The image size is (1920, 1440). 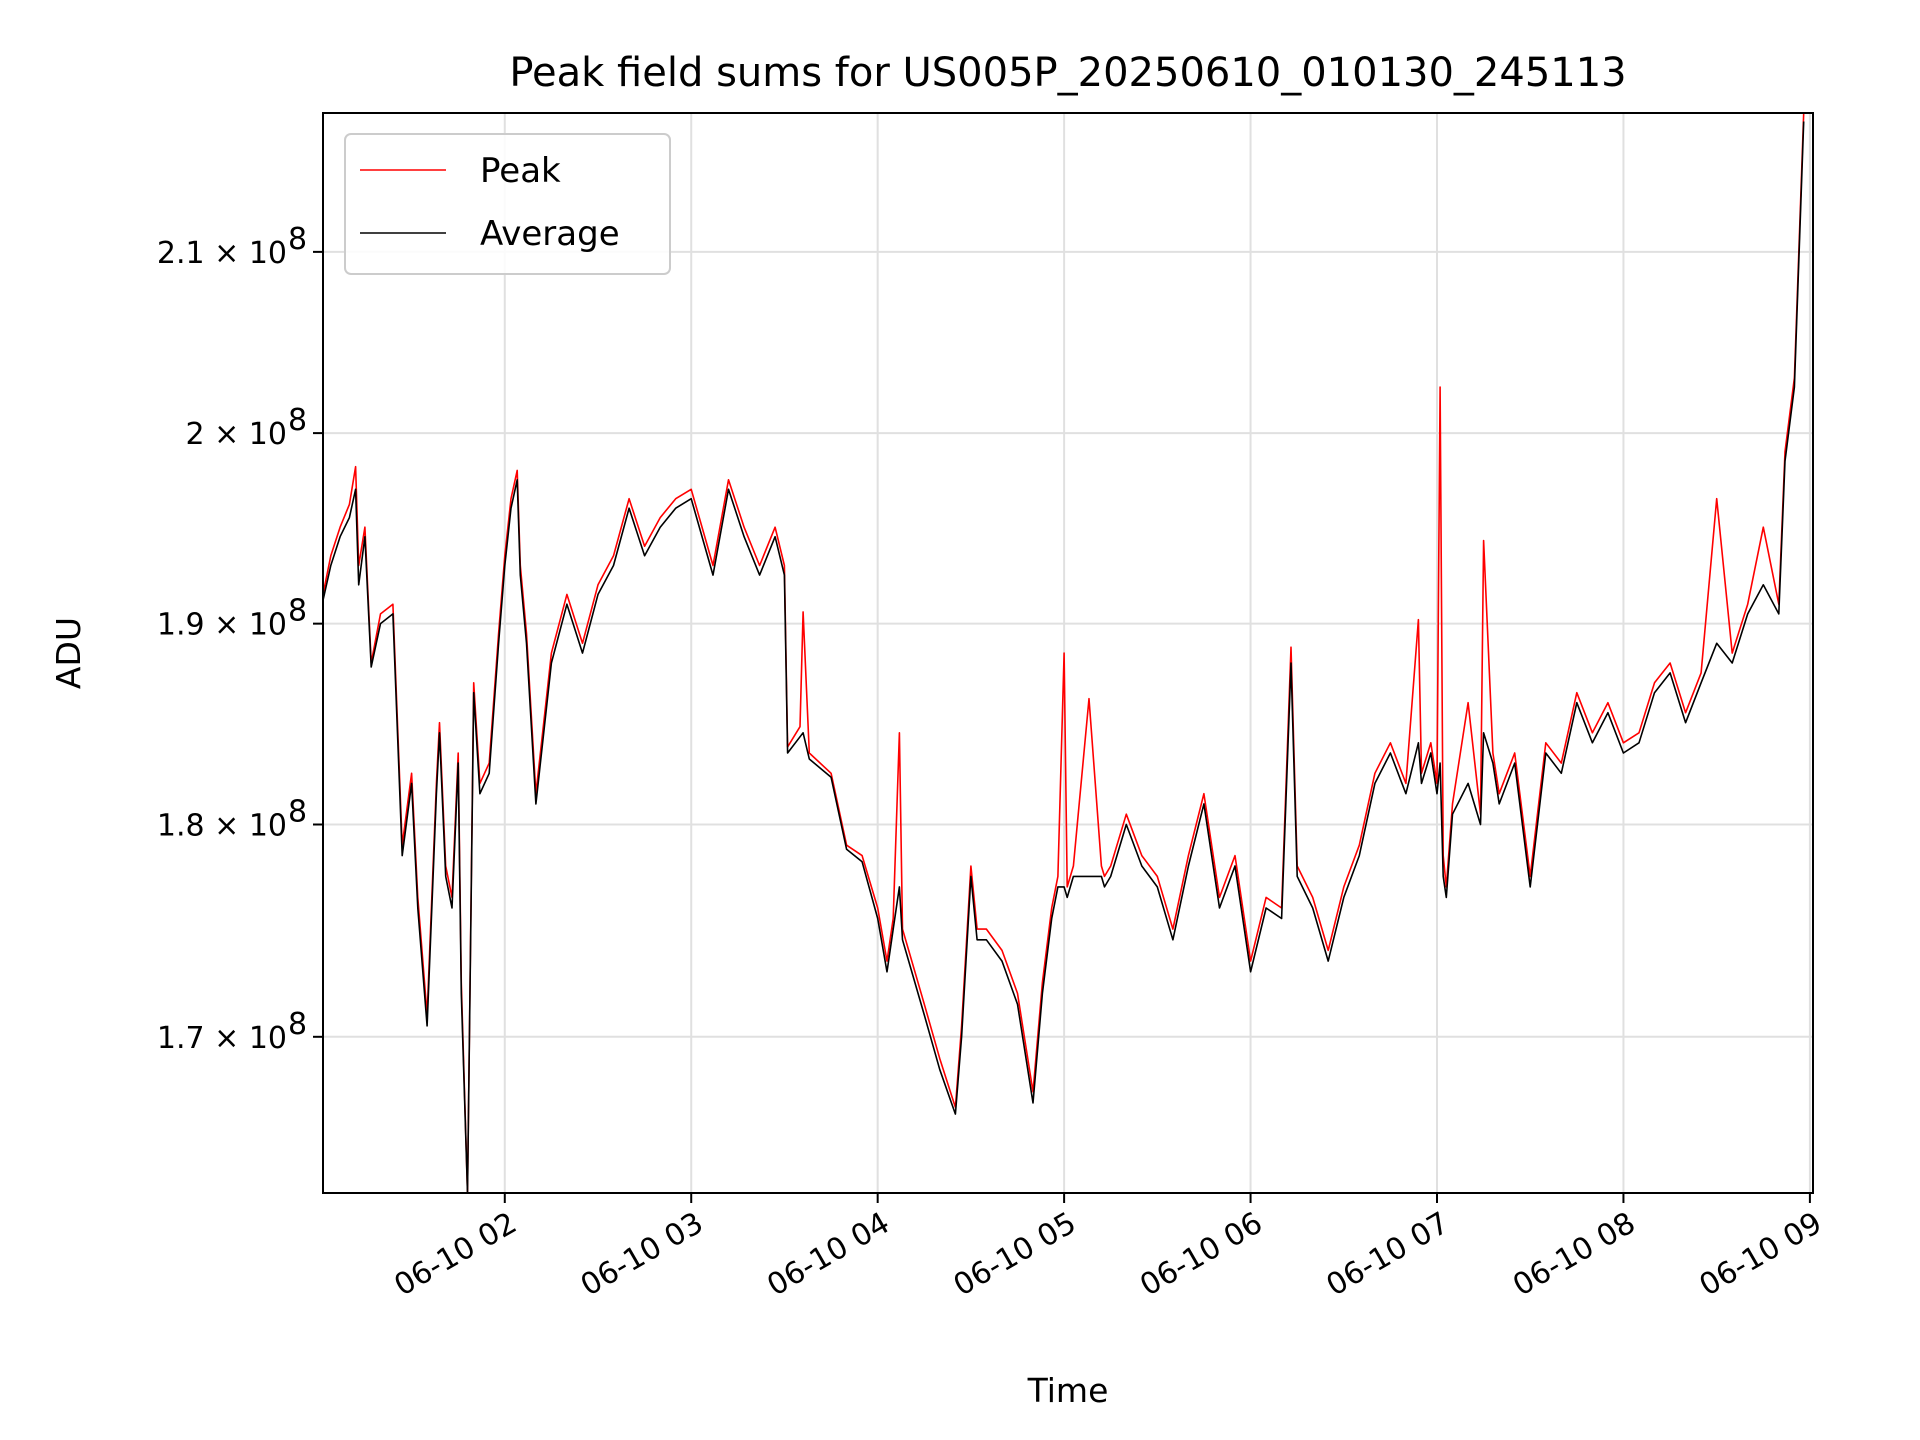 What do you see at coordinates (222, 625) in the screenshot?
I see `y-tick-label: 1.9 × 10` at bounding box center [222, 625].